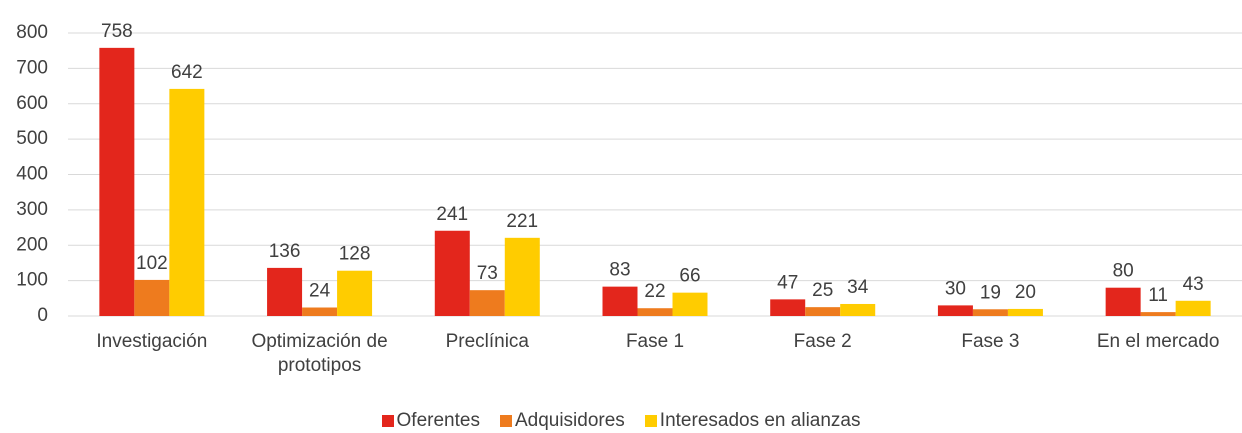 This screenshot has height=433, width=1242. I want to click on data-label: 20, so click(1025, 292).